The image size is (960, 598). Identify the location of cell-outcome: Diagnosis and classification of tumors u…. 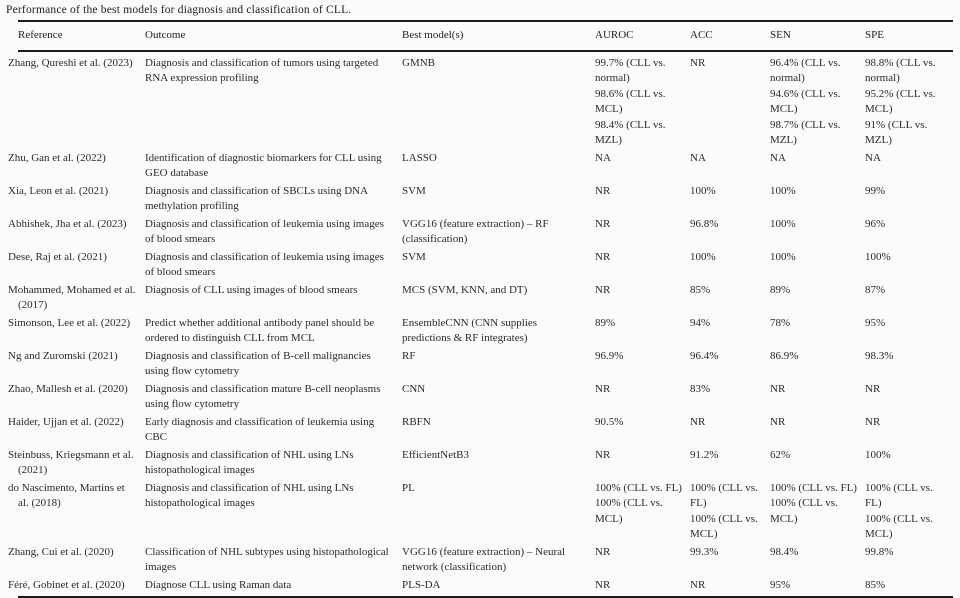
(262, 70).